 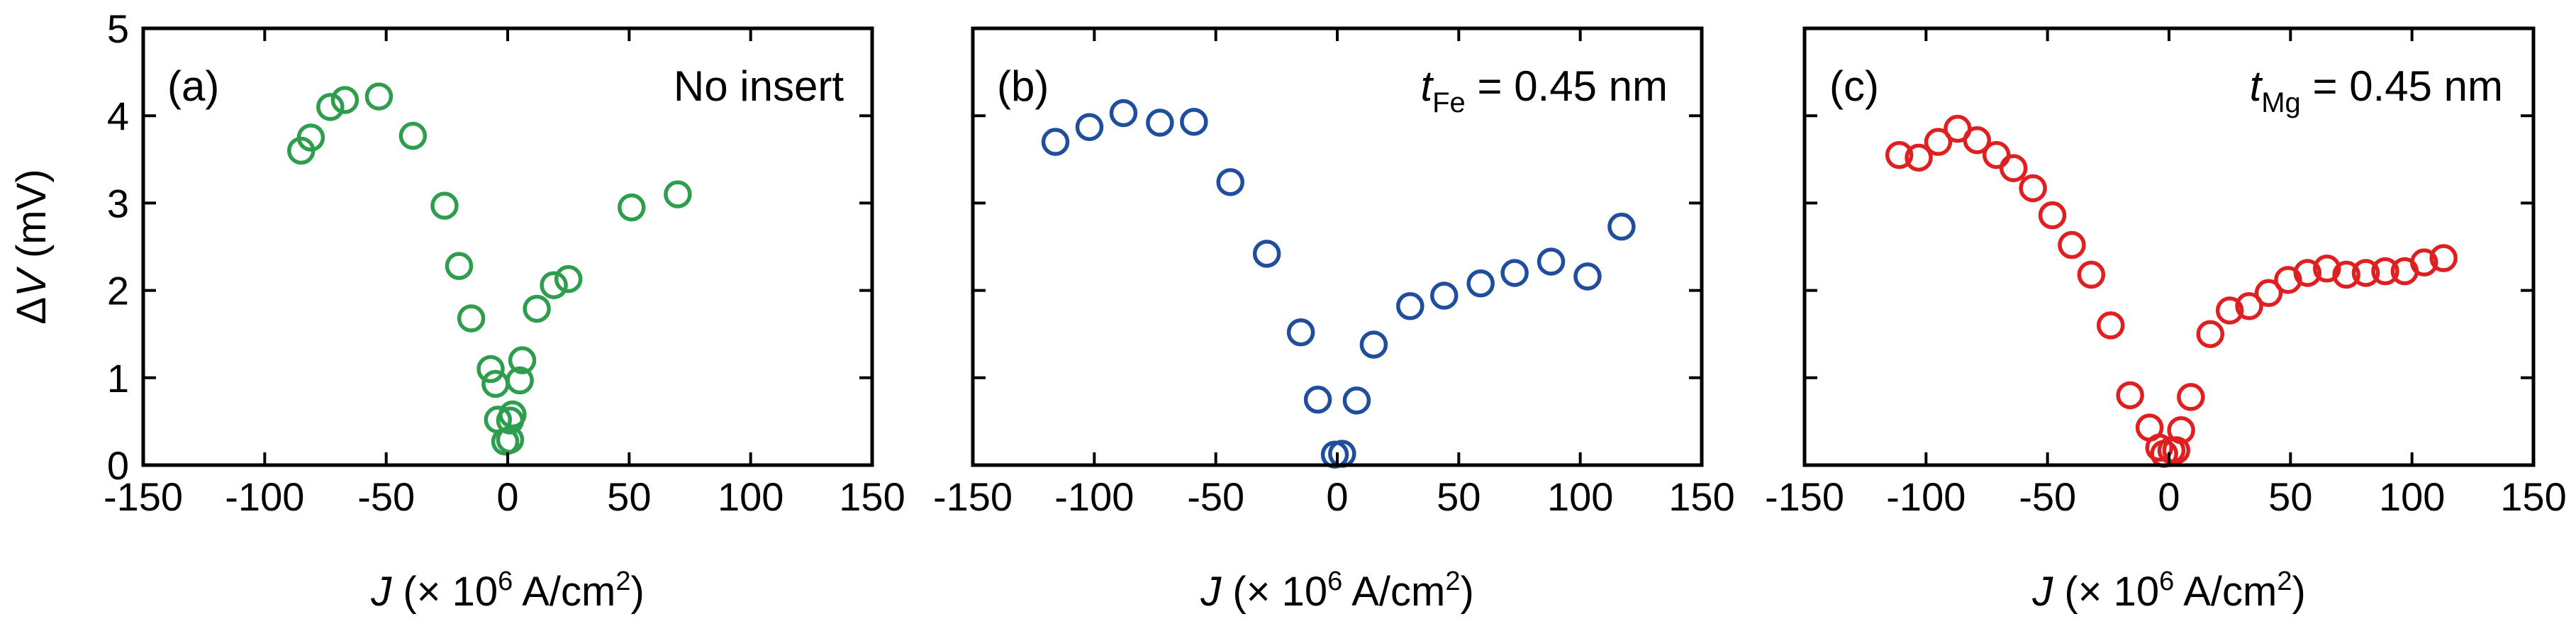 What do you see at coordinates (118, 116) in the screenshot?
I see `panel-a-y-tick-label: 4` at bounding box center [118, 116].